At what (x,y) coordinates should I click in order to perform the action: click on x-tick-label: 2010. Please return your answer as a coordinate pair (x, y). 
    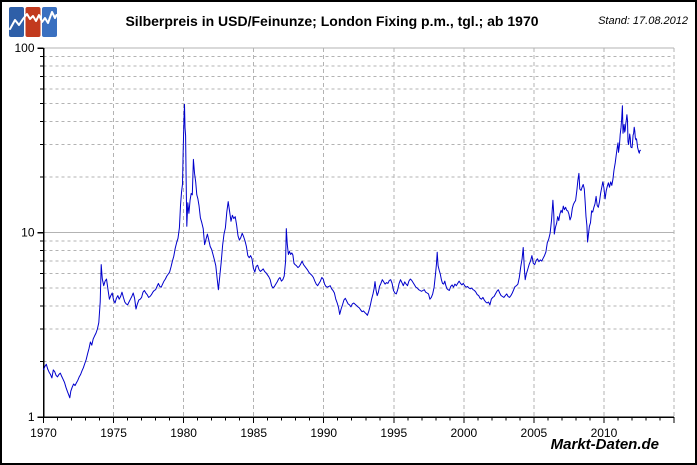
    Looking at the image, I should click on (604, 433).